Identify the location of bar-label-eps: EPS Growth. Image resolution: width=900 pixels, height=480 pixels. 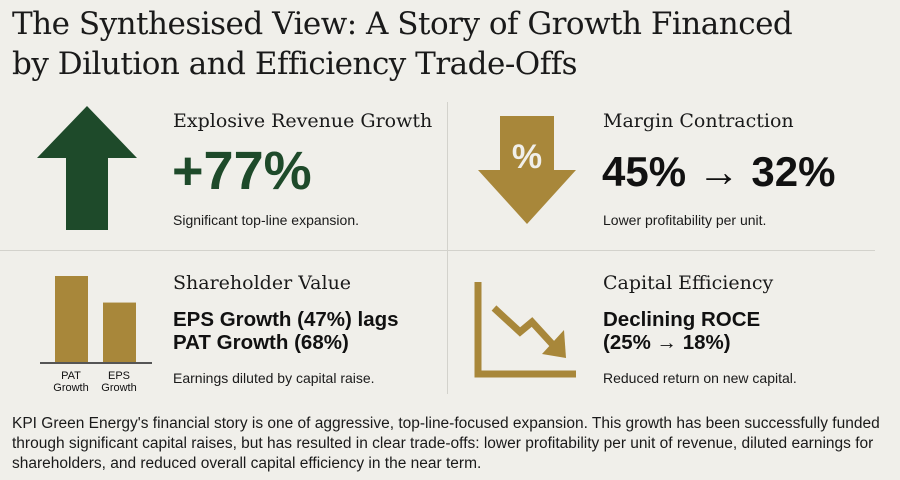
(119, 382).